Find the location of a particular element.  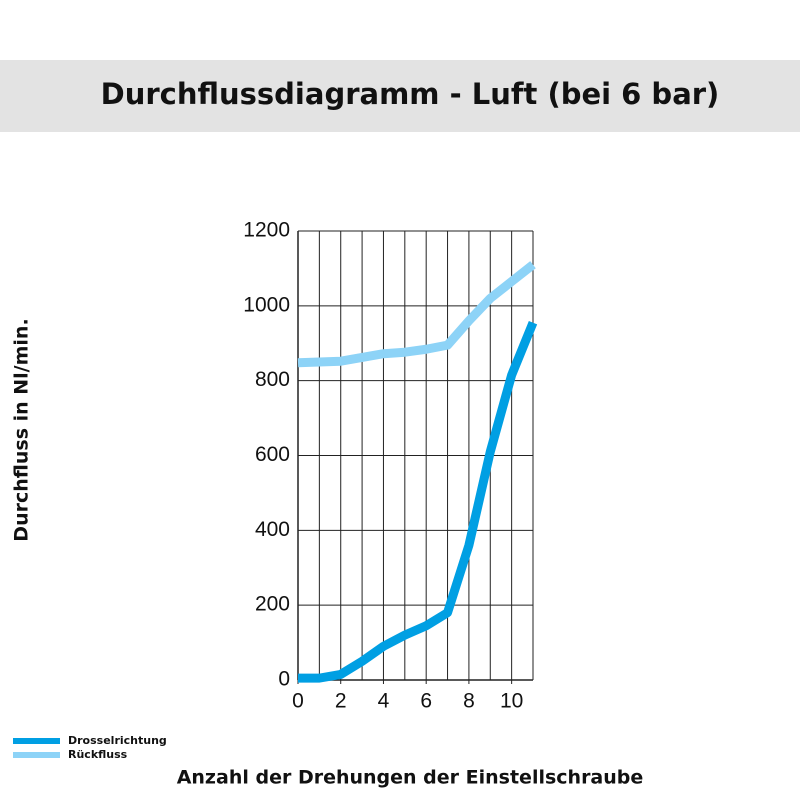

x-tick-label: 8 is located at coordinates (469, 701).